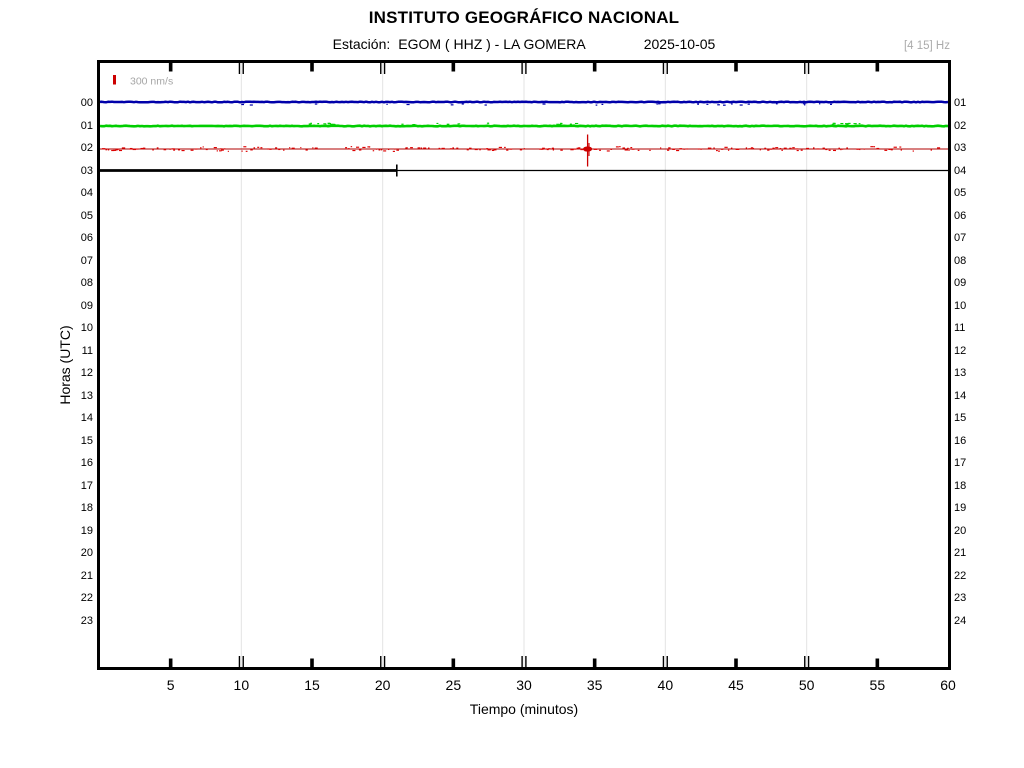  What do you see at coordinates (87, 350) in the screenshot?
I see `hour-label-left-11: 11` at bounding box center [87, 350].